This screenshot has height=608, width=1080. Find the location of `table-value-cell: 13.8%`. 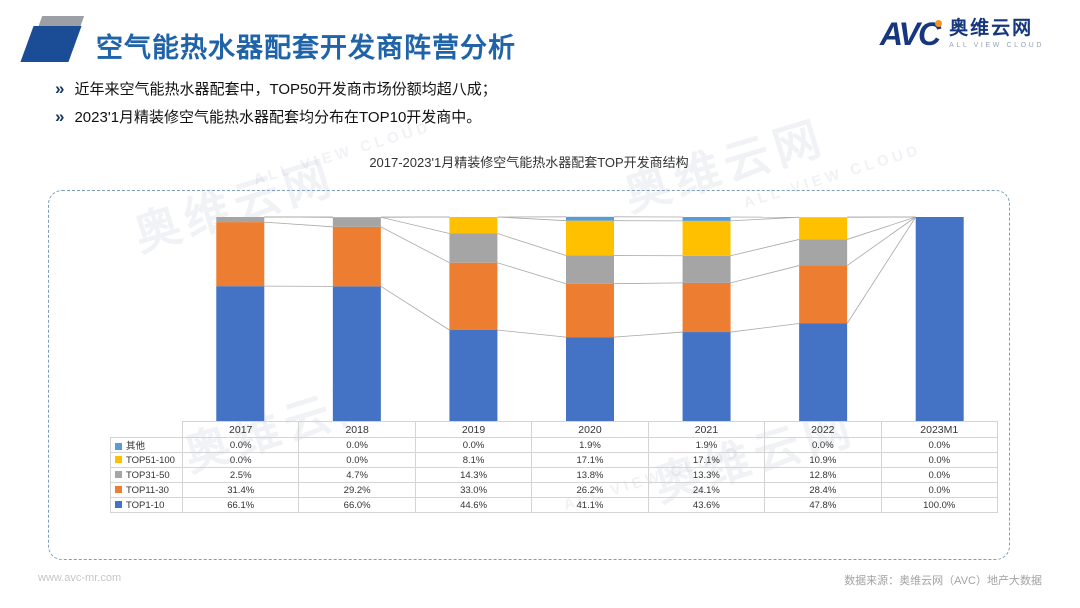

table-value-cell: 13.8% is located at coordinates (590, 475).